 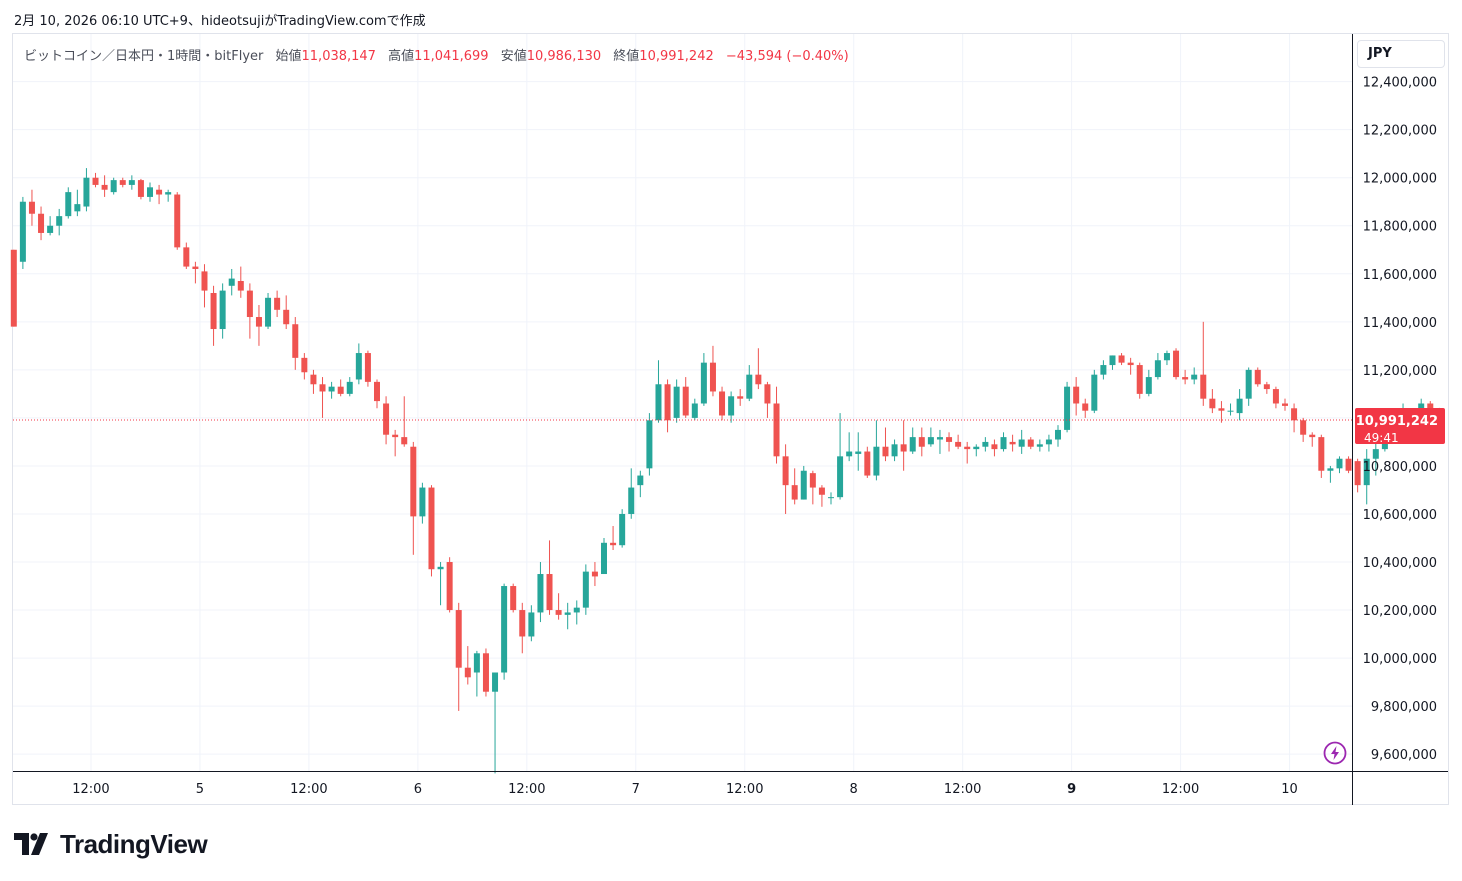 What do you see at coordinates (676, 56) in the screenshot?
I see `close-value: 10,991,242` at bounding box center [676, 56].